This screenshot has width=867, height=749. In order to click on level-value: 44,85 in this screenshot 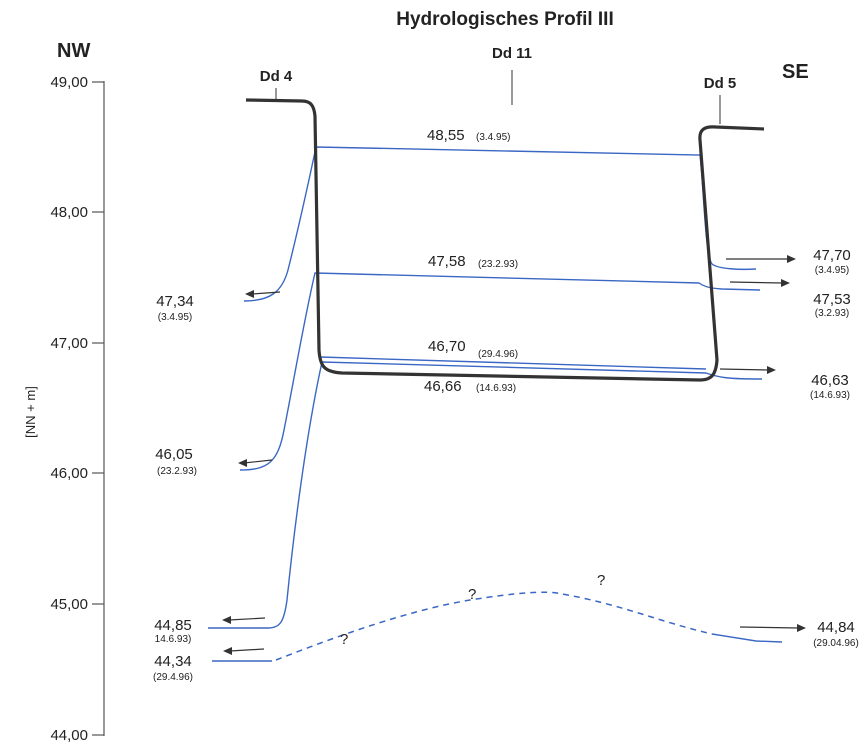, I will do `click(173, 625)`.